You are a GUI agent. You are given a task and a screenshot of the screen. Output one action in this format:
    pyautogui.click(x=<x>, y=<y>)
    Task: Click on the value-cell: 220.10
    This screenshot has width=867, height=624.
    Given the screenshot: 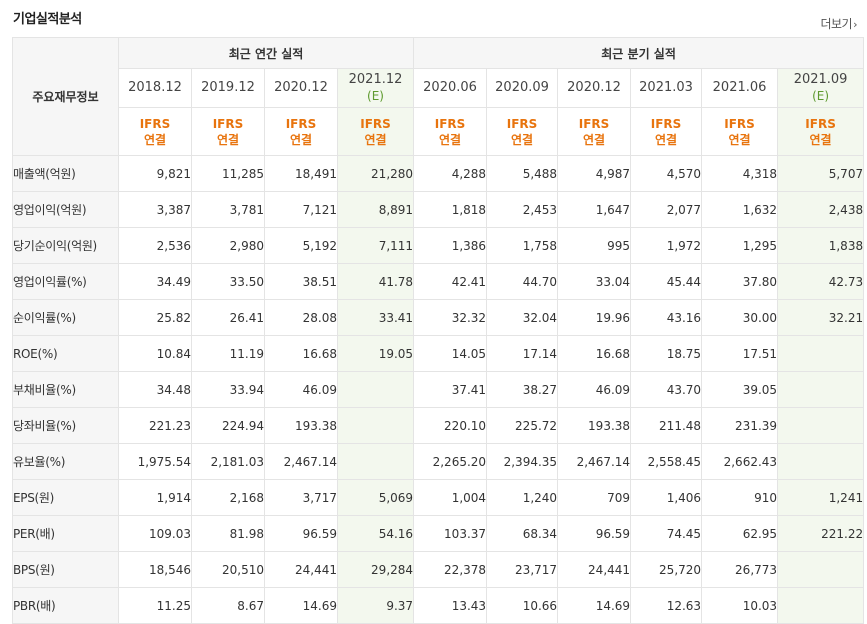 What is the action you would take?
    pyautogui.click(x=450, y=425)
    